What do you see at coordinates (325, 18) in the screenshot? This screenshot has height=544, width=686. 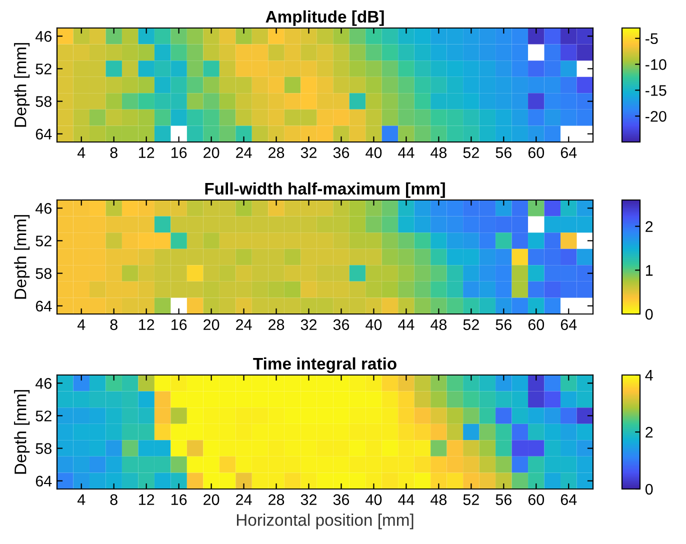 I see `chart-title: Amplitude [dB]` at bounding box center [325, 18].